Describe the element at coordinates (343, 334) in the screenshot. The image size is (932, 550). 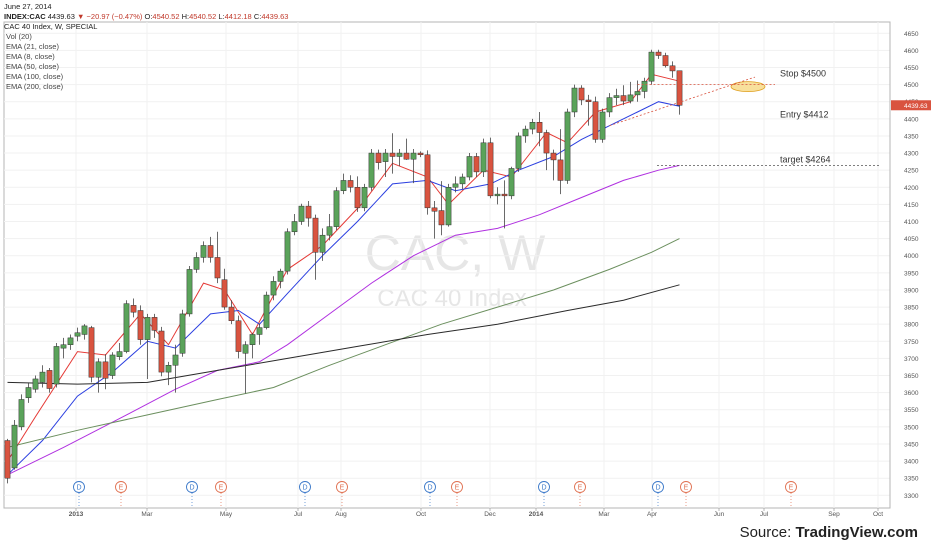
I see `ema-line` at that location.